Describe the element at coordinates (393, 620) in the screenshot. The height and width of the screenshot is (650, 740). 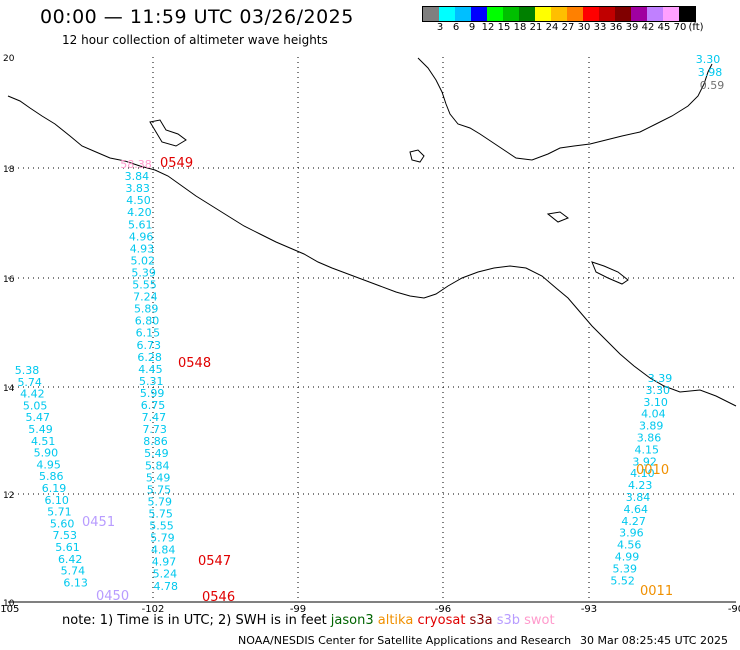
I see `satellite-legend-item: altika` at that location.